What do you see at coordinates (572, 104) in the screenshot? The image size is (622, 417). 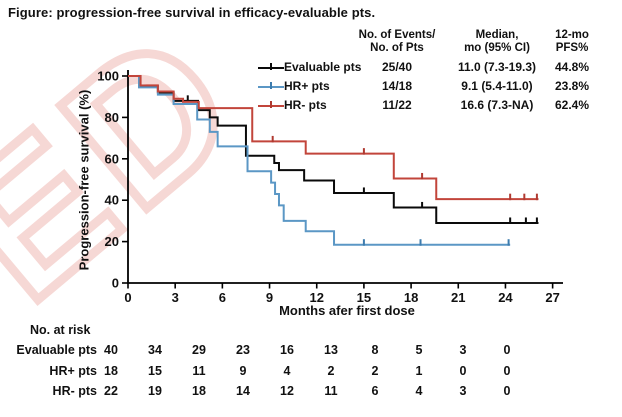 I see `legend-pfs-hrneg: 62.4%` at bounding box center [572, 104].